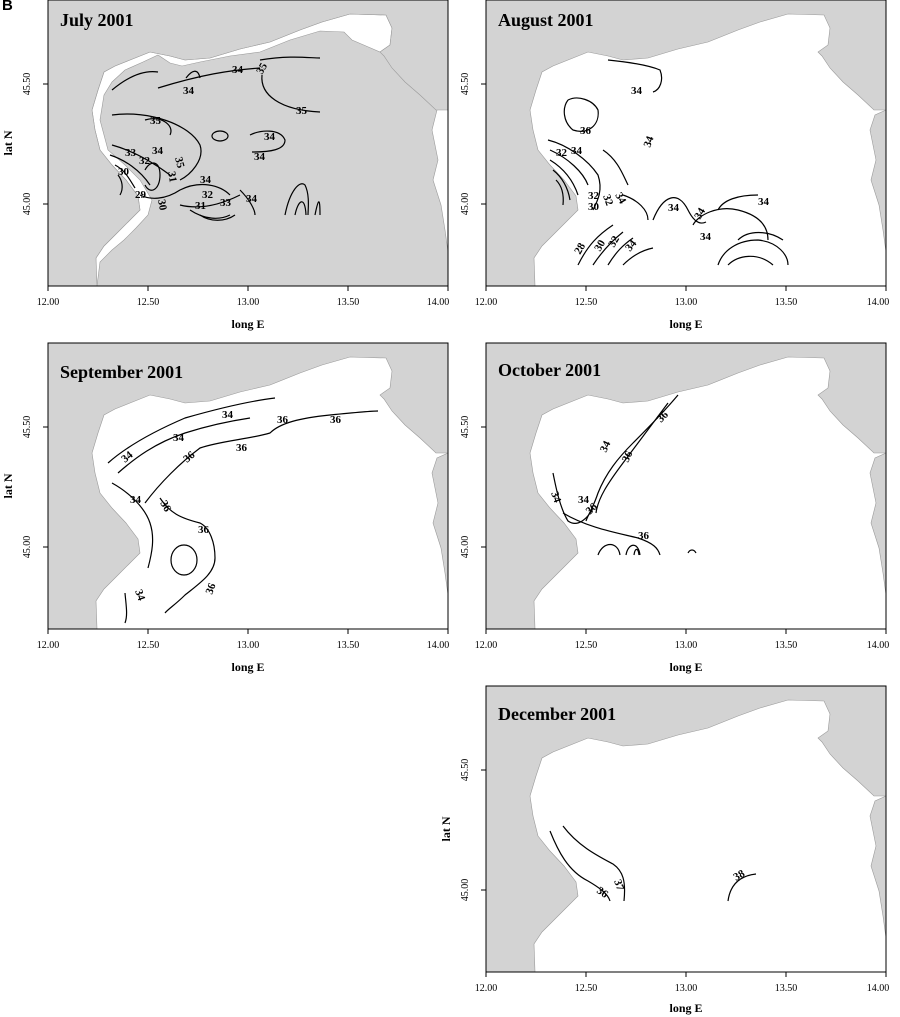 The width and height of the screenshot is (900, 1017). I want to click on contour-label: 37, so click(618, 885).